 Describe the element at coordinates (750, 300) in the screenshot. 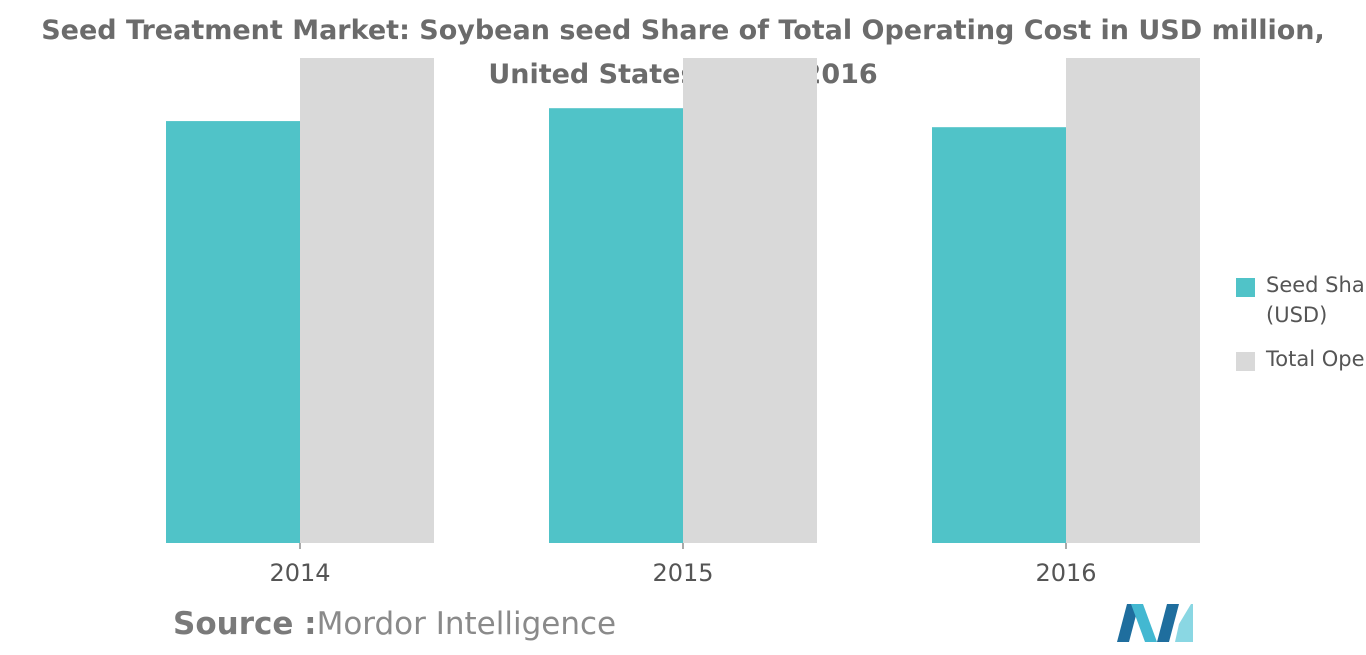

I see `total-operating-cost-bar-2015` at that location.